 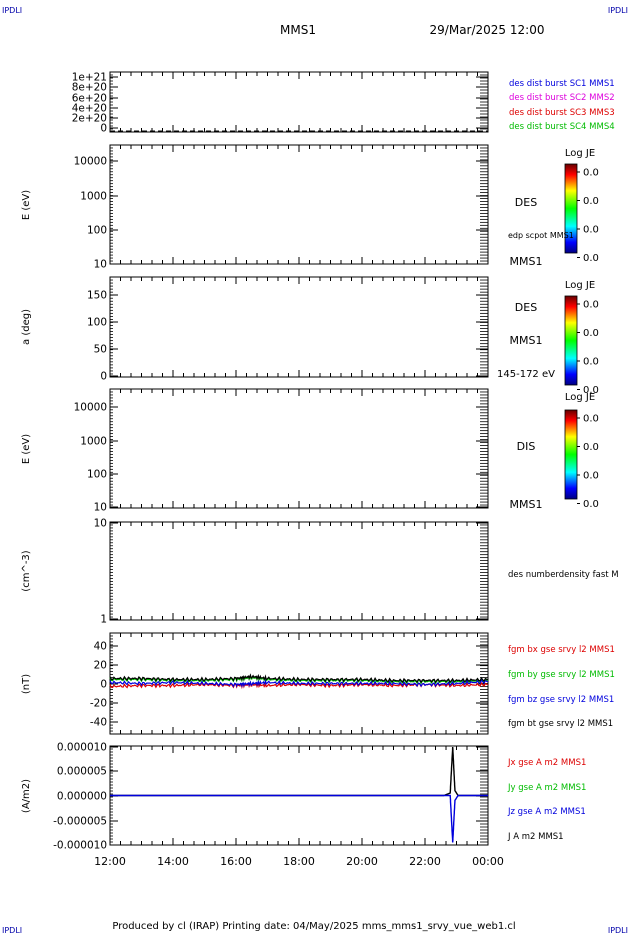 I want to click on legend-entry: Jy gse A m2 MMS1, so click(x=546, y=788).